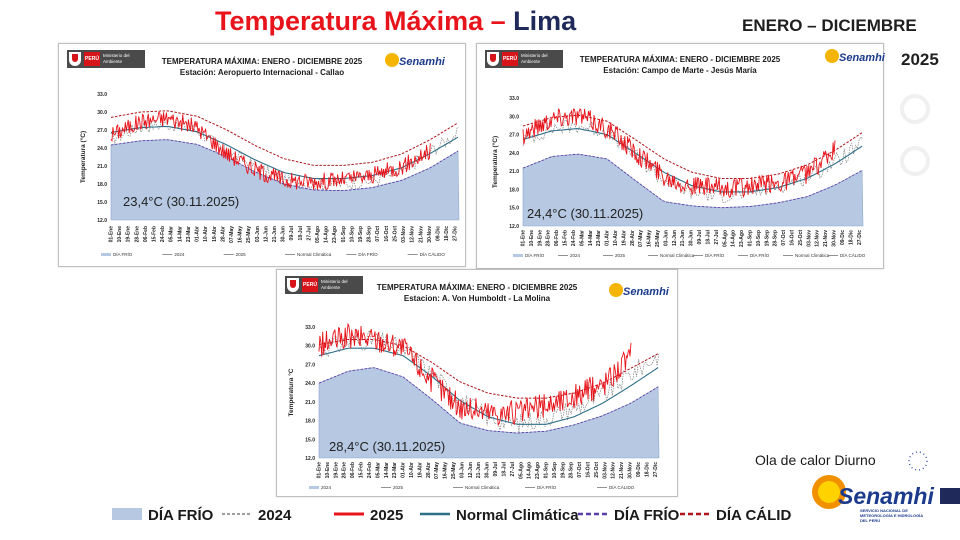 Image resolution: width=960 pixels, height=540 pixels. I want to click on x-tick-label: 25-May, so click(249, 234).